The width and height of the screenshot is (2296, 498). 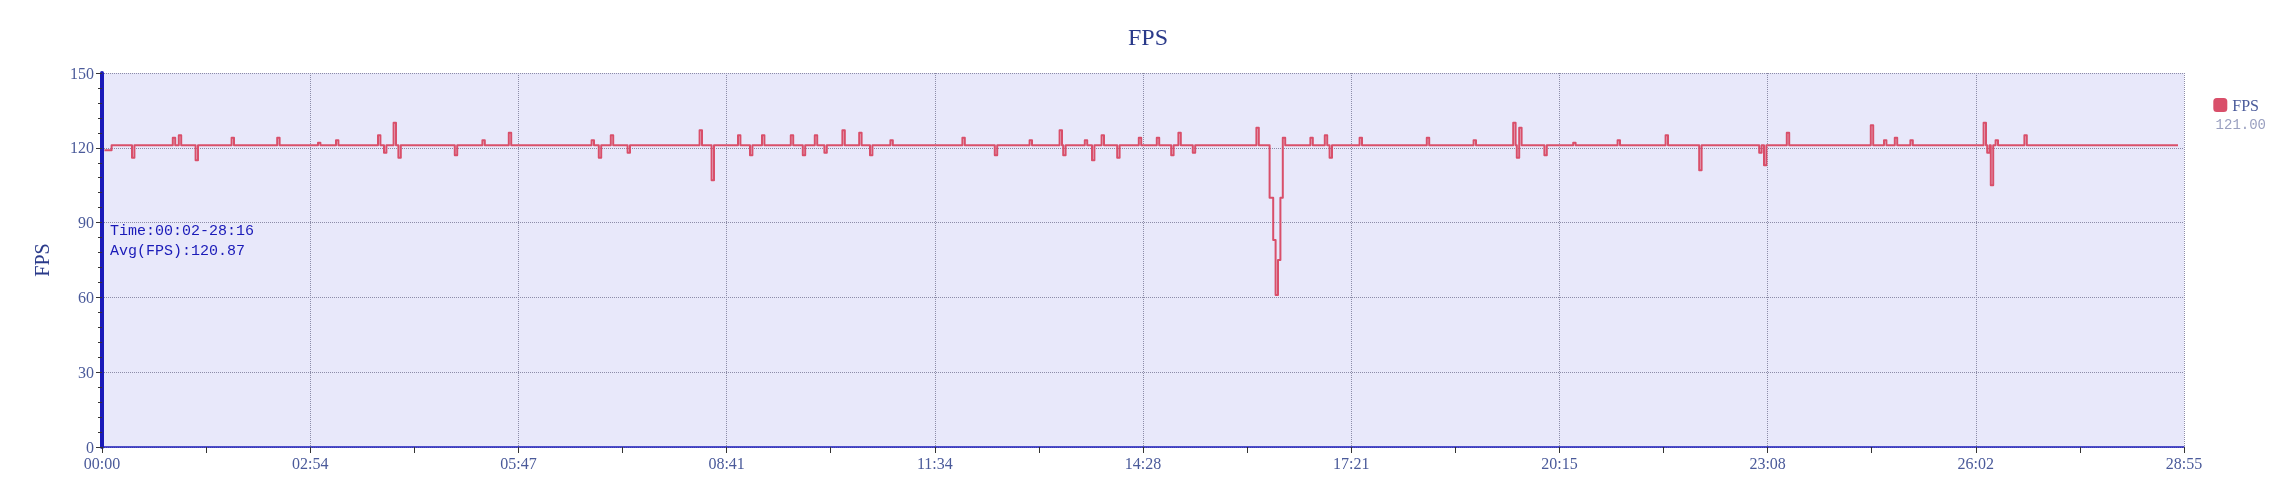 What do you see at coordinates (934, 463) in the screenshot?
I see `x-tick-label: 11:34` at bounding box center [934, 463].